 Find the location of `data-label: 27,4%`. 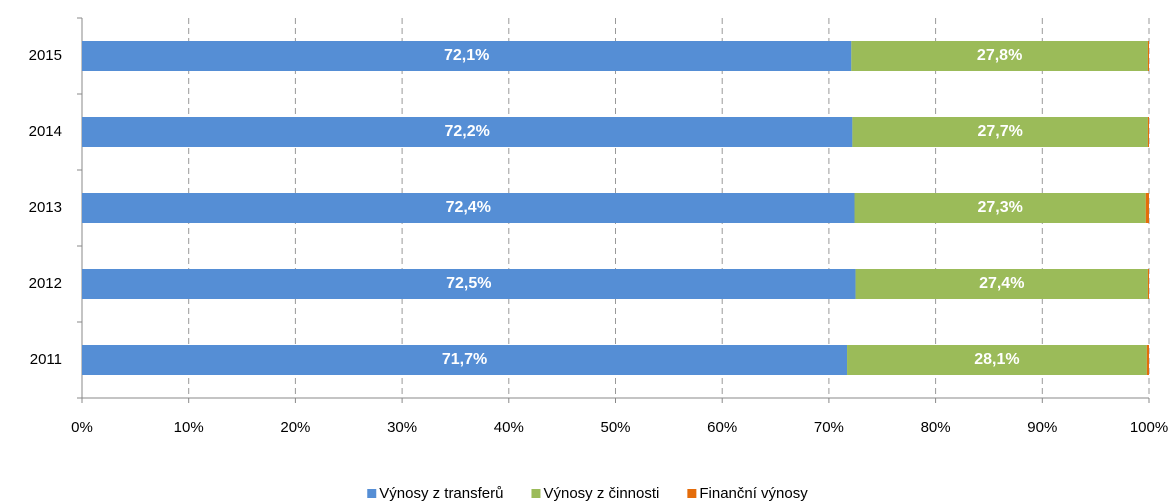

data-label: 27,4% is located at coordinates (1001, 283).